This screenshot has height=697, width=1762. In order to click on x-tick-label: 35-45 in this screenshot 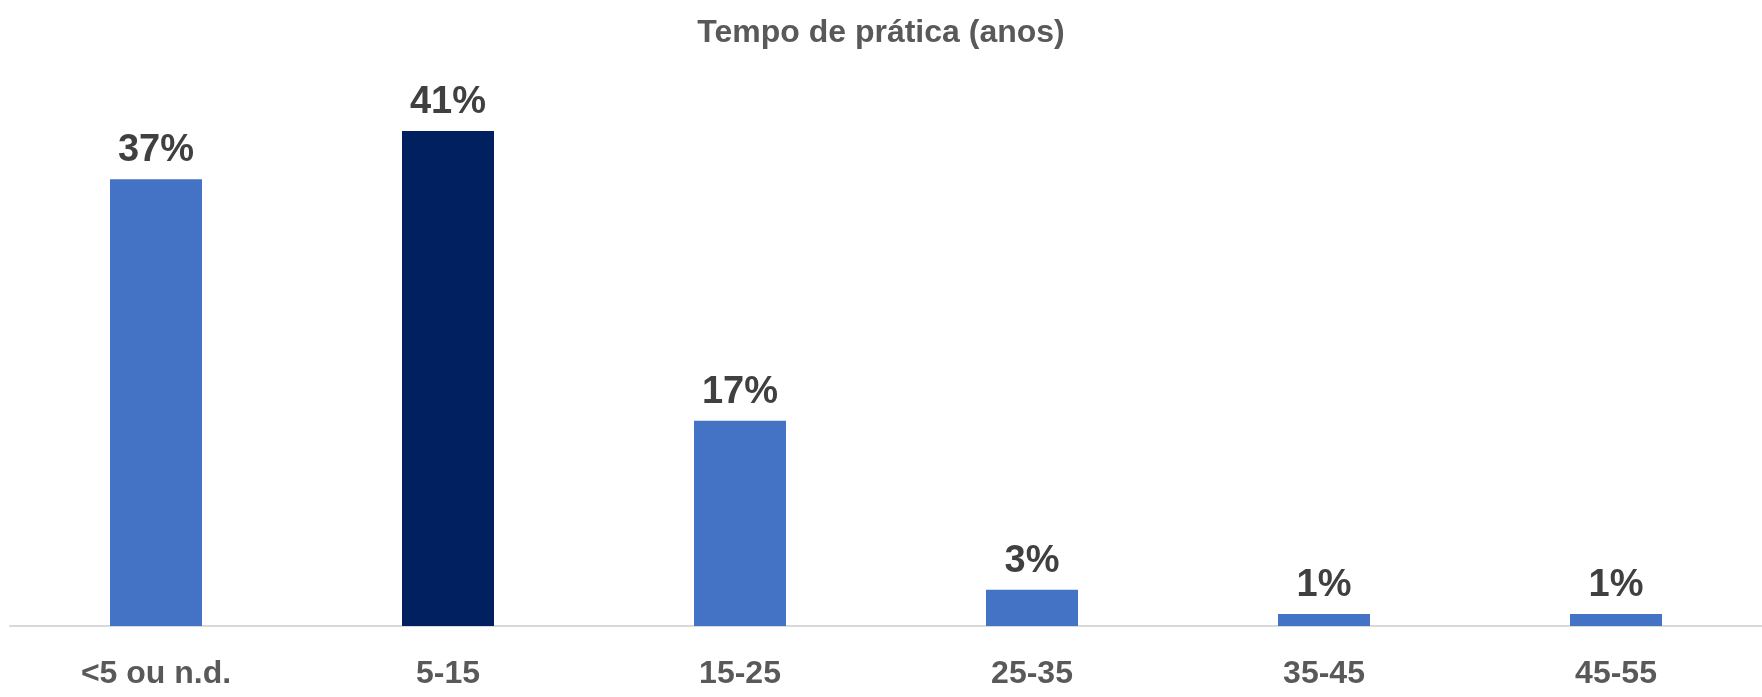, I will do `click(1324, 672)`.